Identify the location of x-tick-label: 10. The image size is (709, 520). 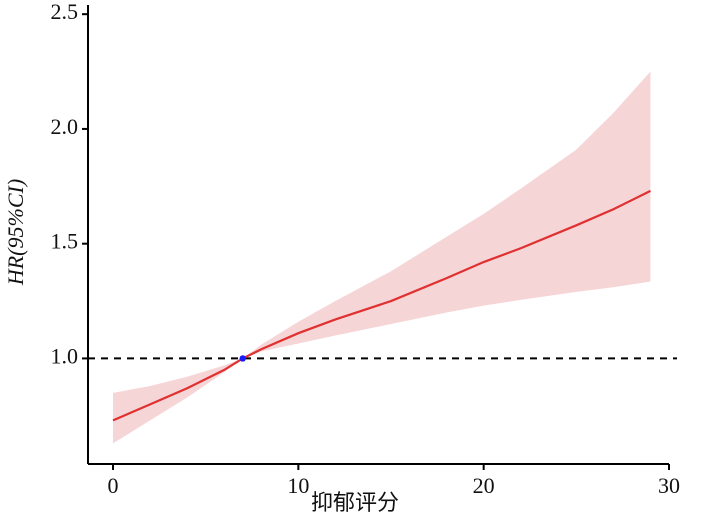
(298, 485).